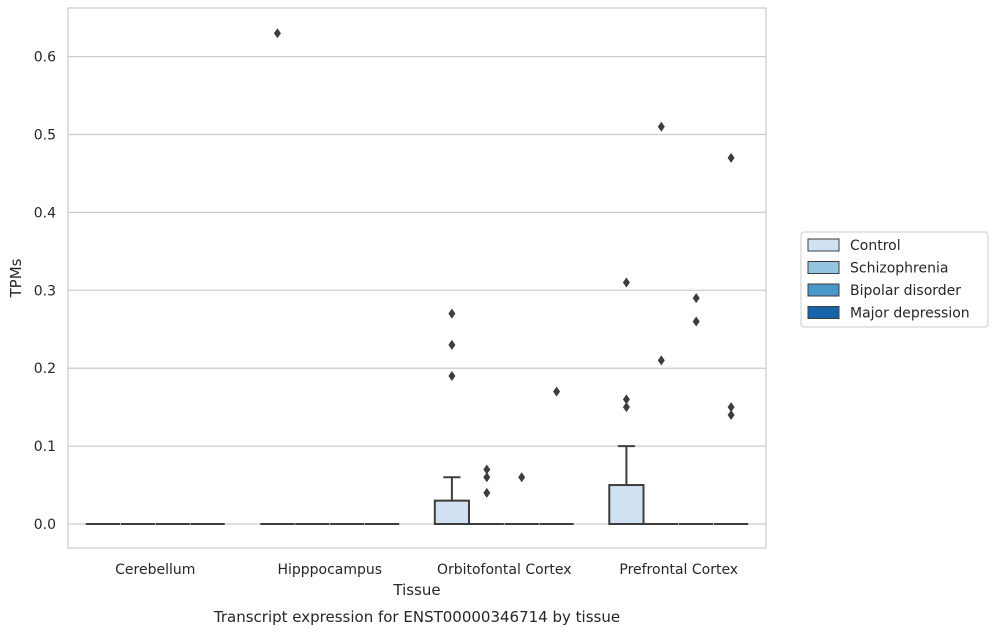 The image size is (997, 634). I want to click on x-tick-label: Orbitofontal Cortex, so click(504, 570).